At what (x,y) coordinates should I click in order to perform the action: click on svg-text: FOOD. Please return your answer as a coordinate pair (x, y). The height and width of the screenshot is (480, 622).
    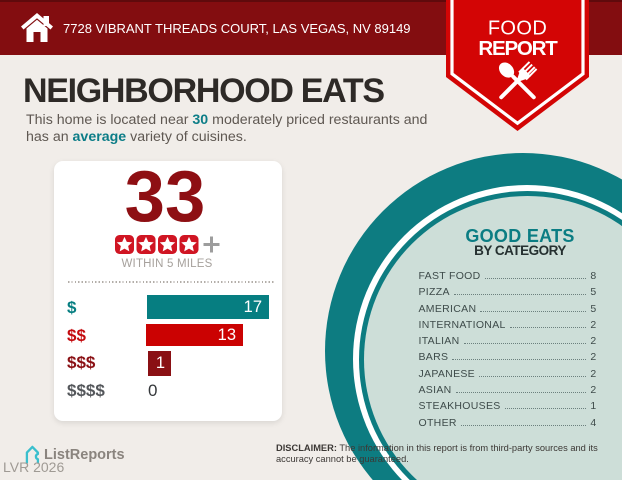
    Looking at the image, I should click on (517, 29).